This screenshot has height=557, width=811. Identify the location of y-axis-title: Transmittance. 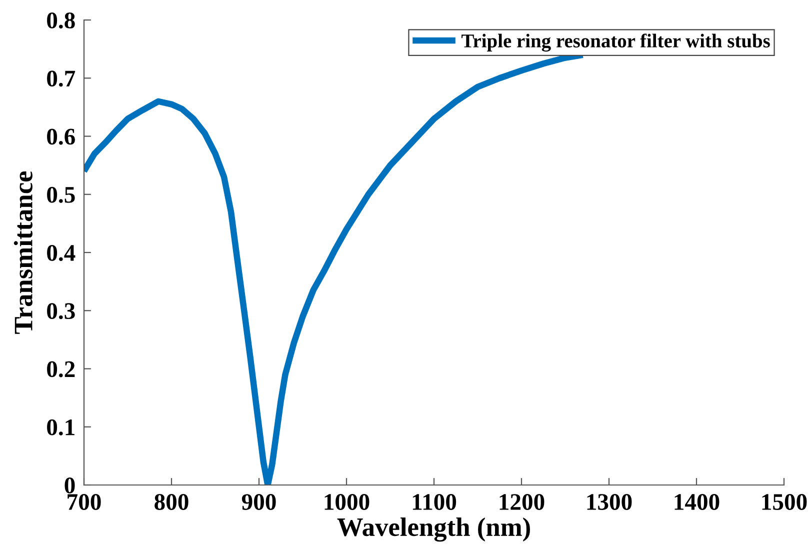
(23, 252).